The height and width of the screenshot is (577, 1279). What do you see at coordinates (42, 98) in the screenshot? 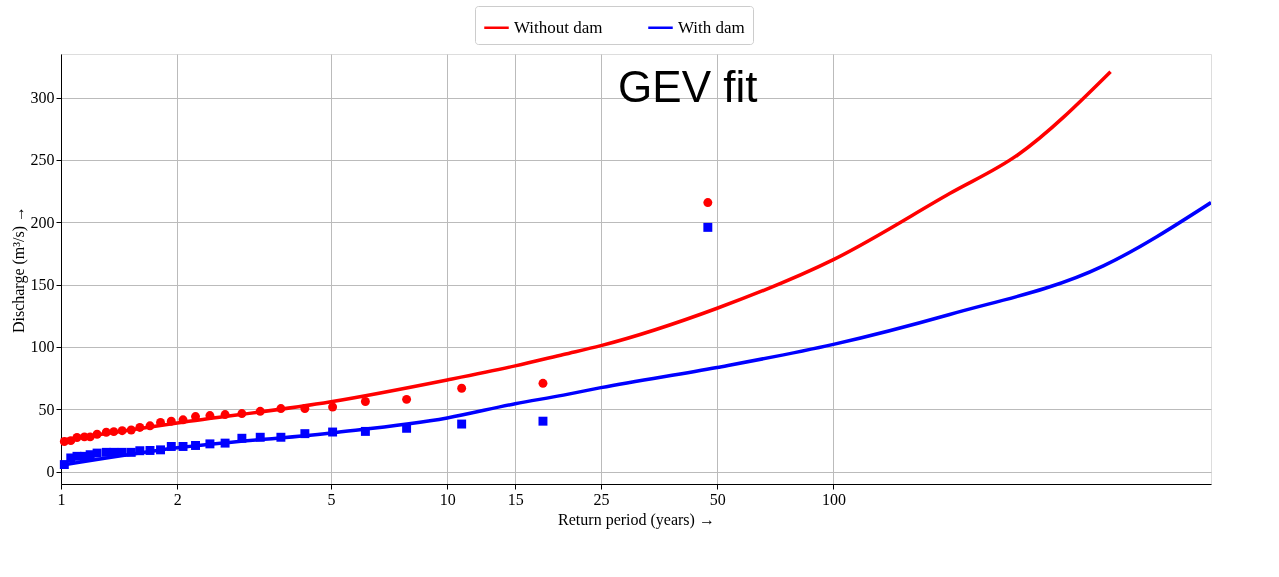
I see `y-tick-label: 300` at bounding box center [42, 98].